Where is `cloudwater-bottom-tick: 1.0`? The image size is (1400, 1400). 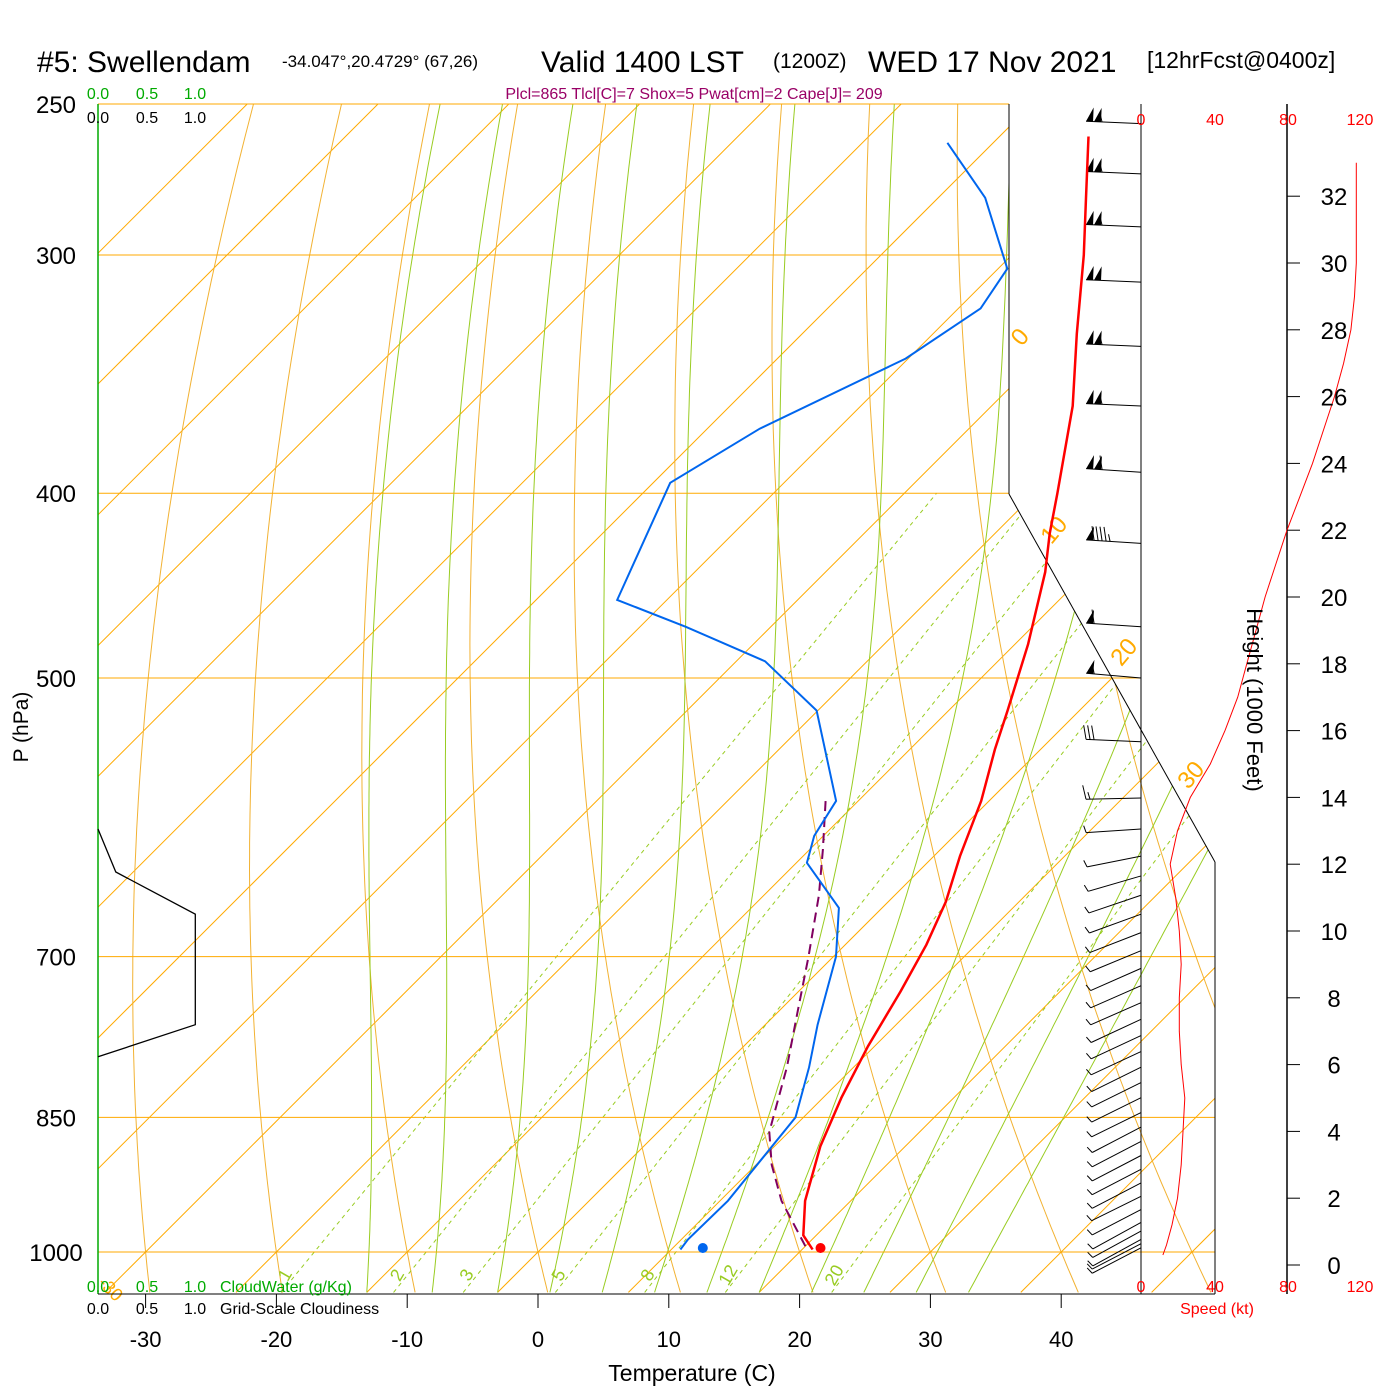 cloudwater-bottom-tick: 1.0 is located at coordinates (195, 1287).